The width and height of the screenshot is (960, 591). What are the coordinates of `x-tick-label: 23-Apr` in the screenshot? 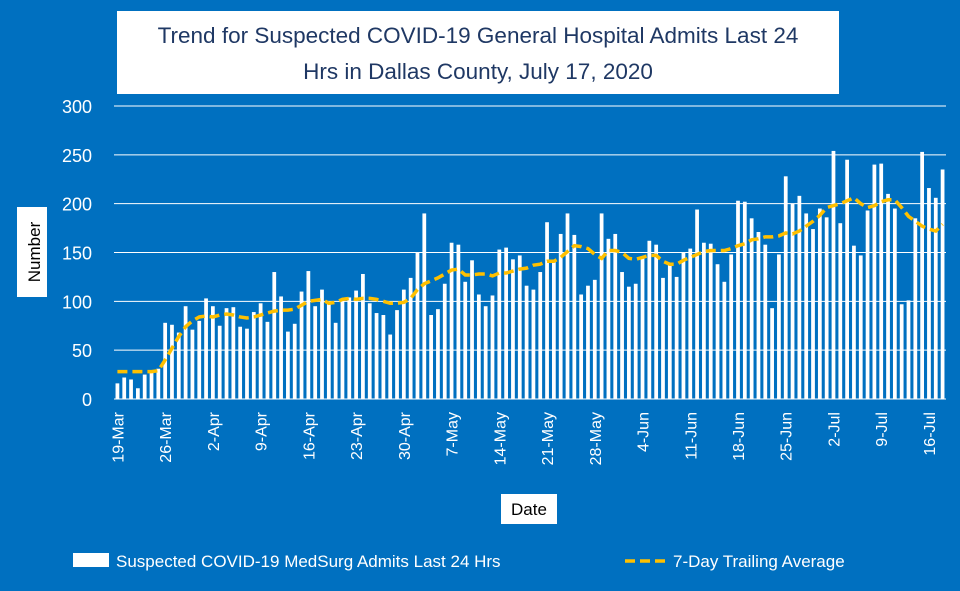 It's located at (357, 435).